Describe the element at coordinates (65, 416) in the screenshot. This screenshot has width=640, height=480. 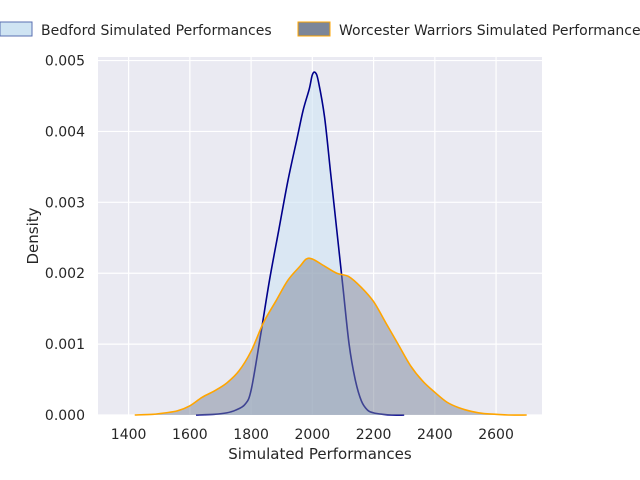
I see `y-tick-label: 0.000` at that location.